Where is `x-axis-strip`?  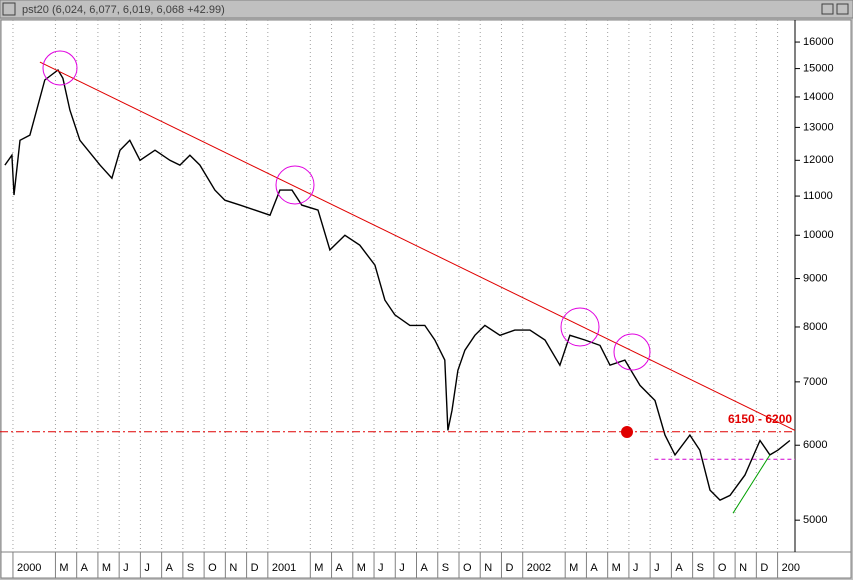 x-axis-strip is located at coordinates (426, 565).